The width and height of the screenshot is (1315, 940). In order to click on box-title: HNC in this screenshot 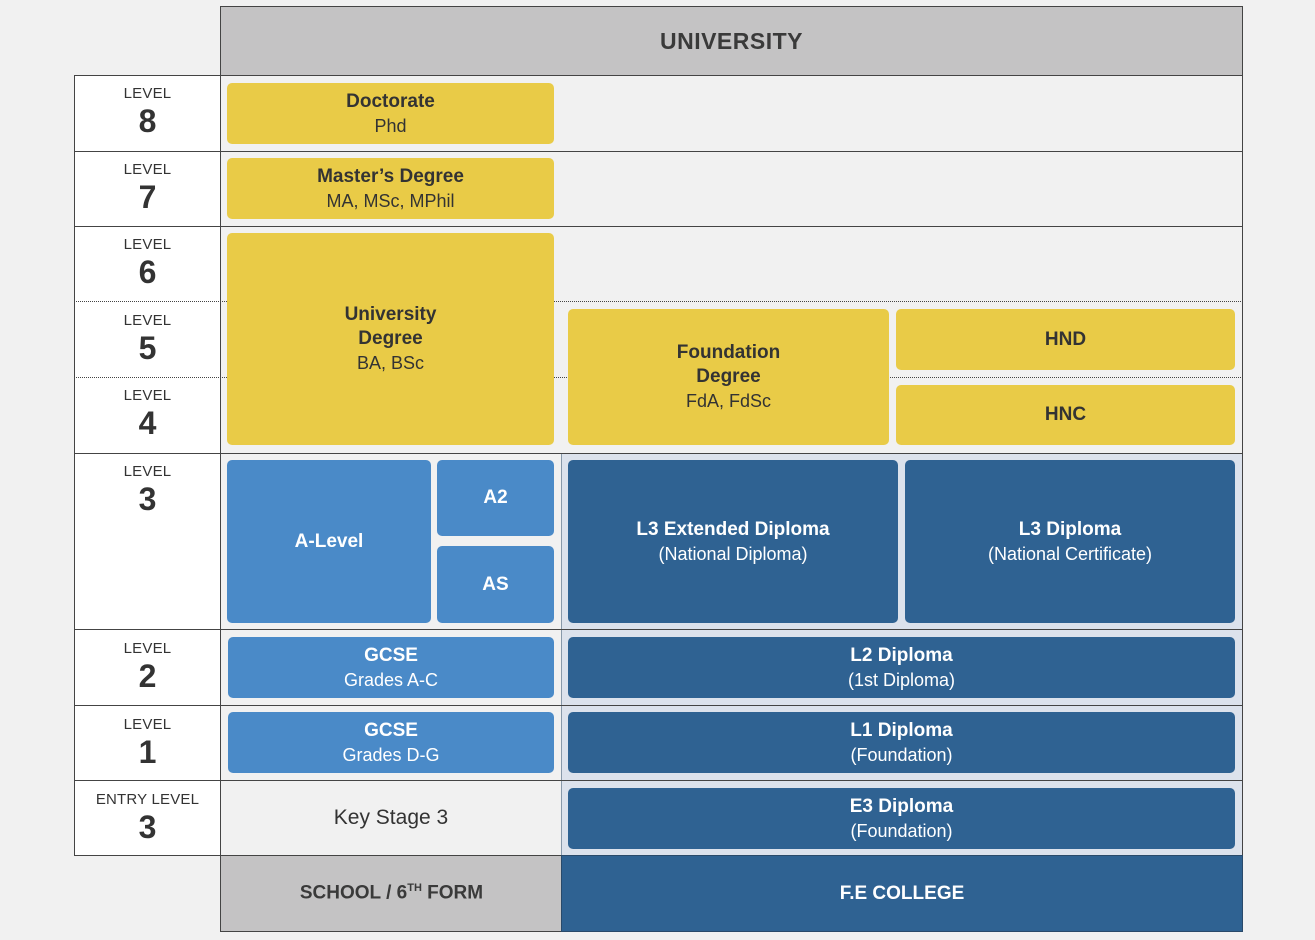, I will do `click(1065, 414)`.